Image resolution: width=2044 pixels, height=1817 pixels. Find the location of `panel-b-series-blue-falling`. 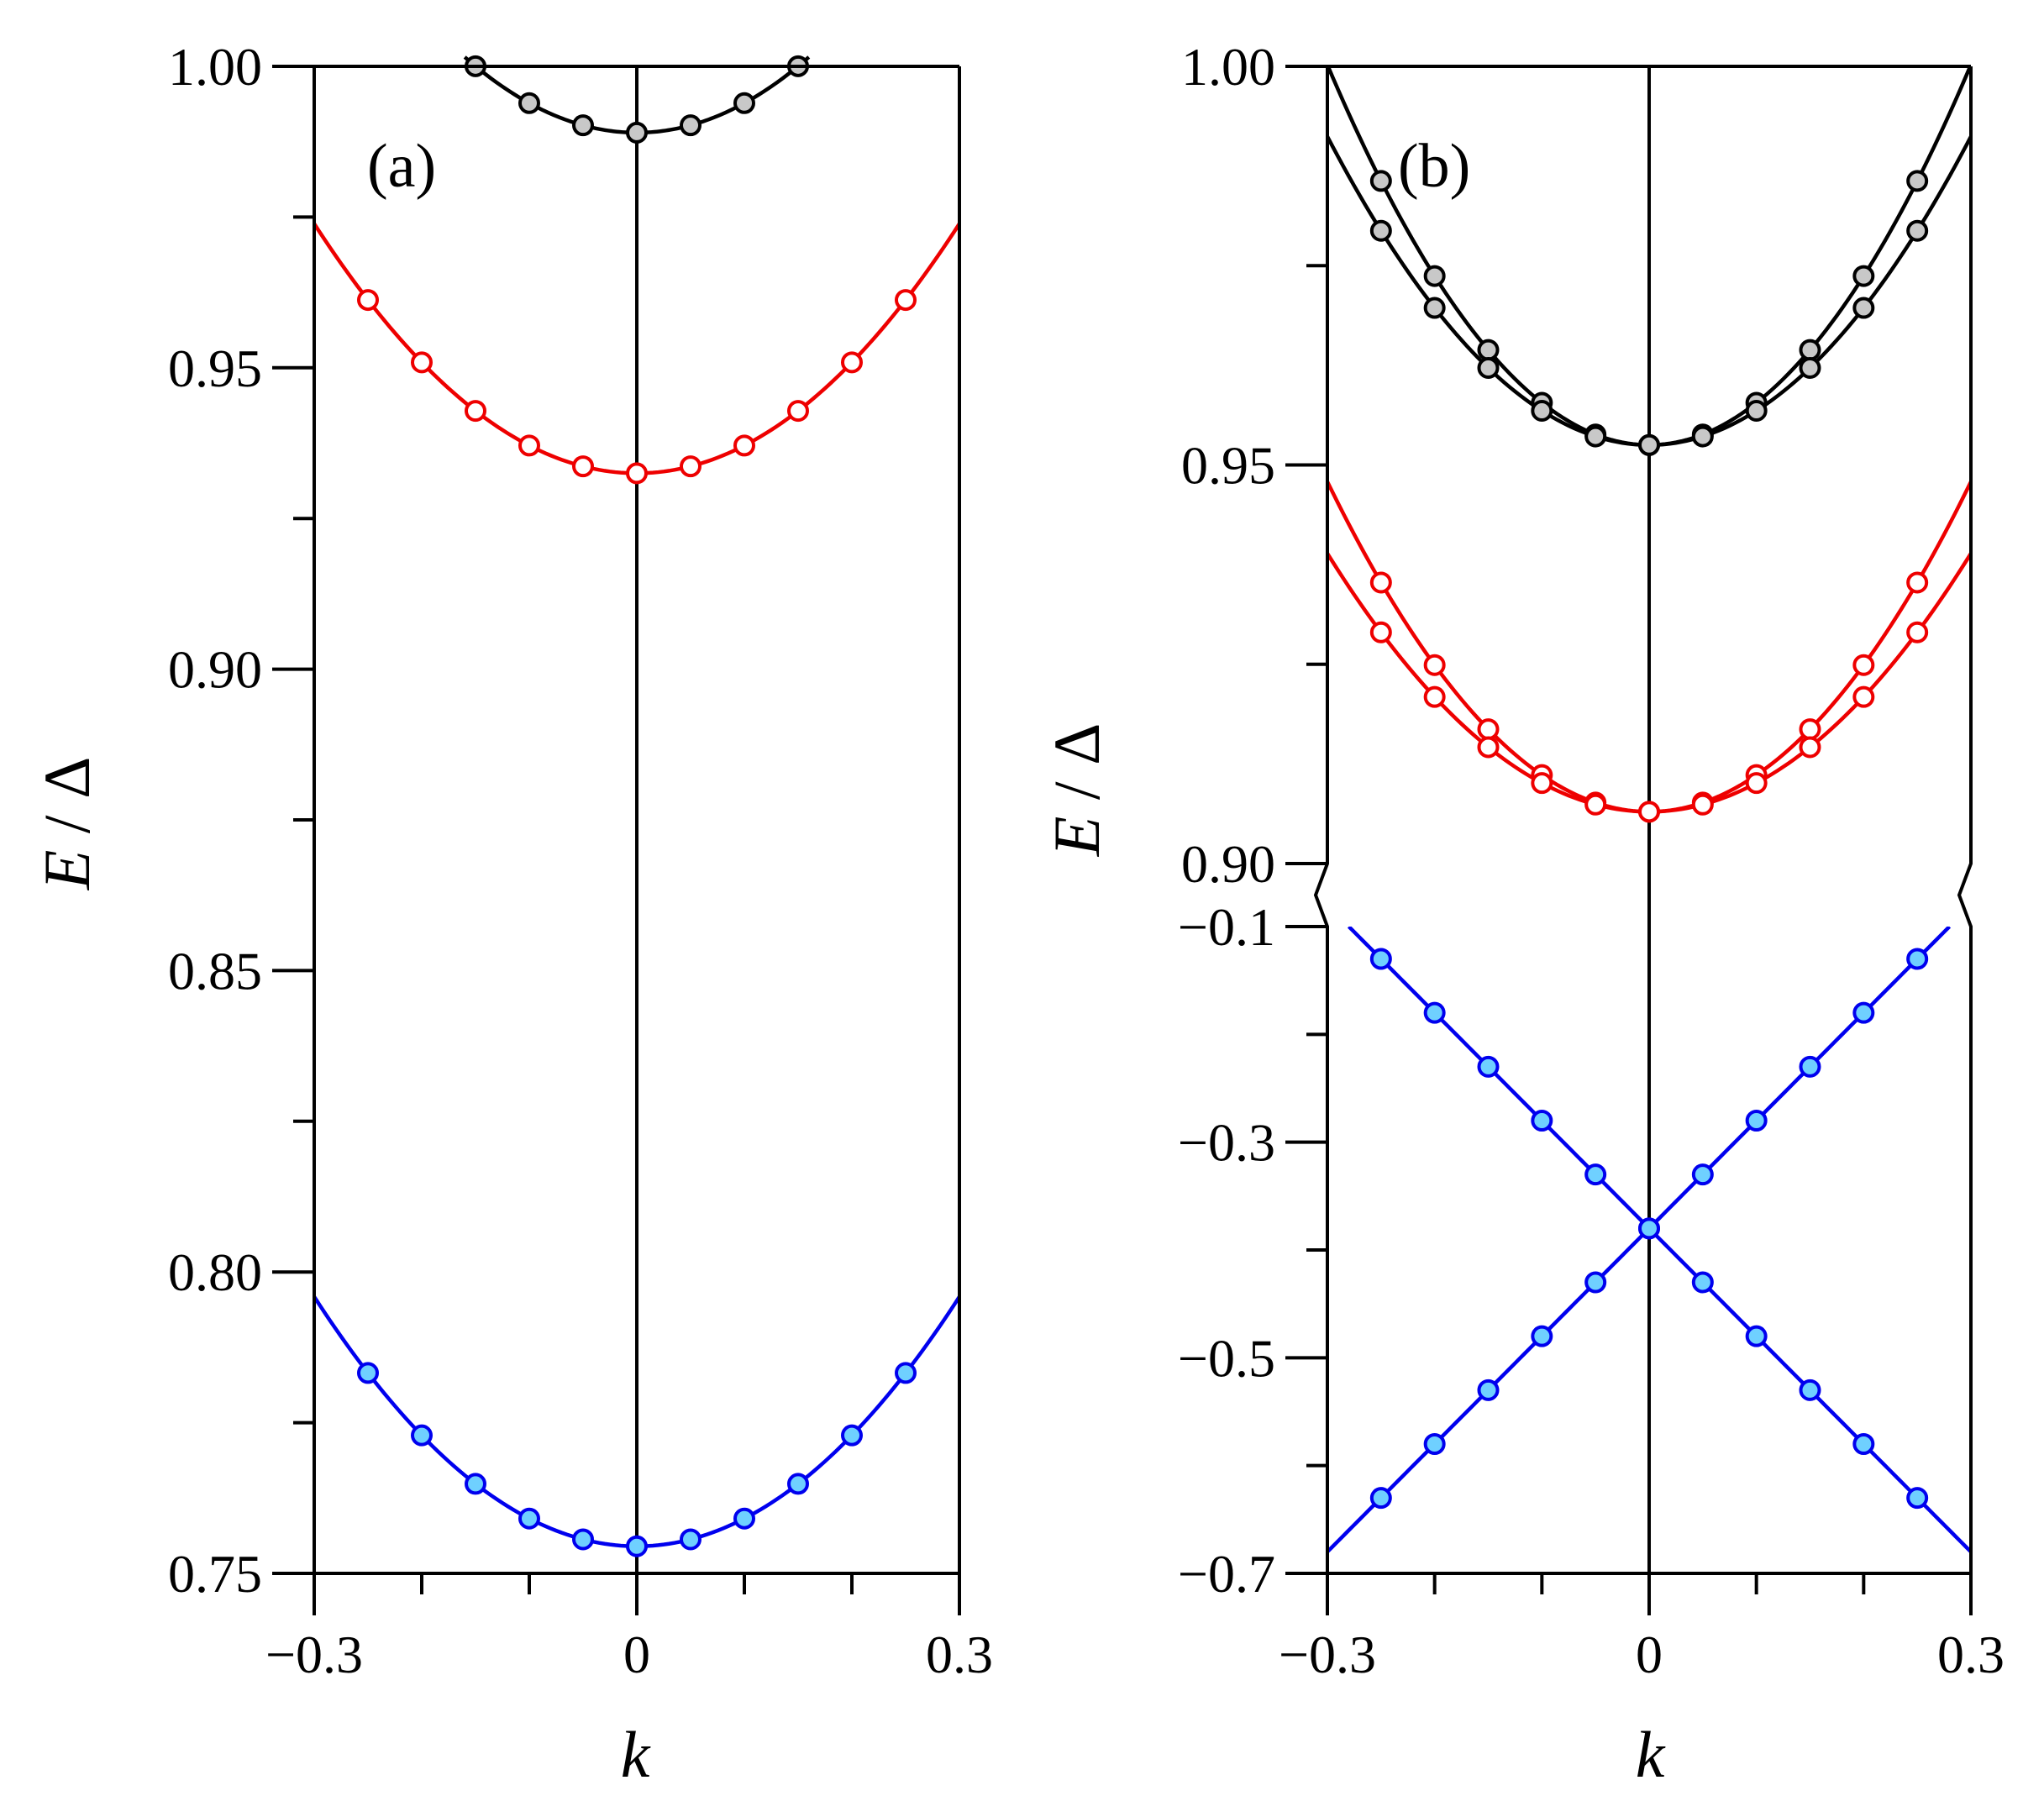

panel-b-series-blue-falling is located at coordinates (1659, 1240).